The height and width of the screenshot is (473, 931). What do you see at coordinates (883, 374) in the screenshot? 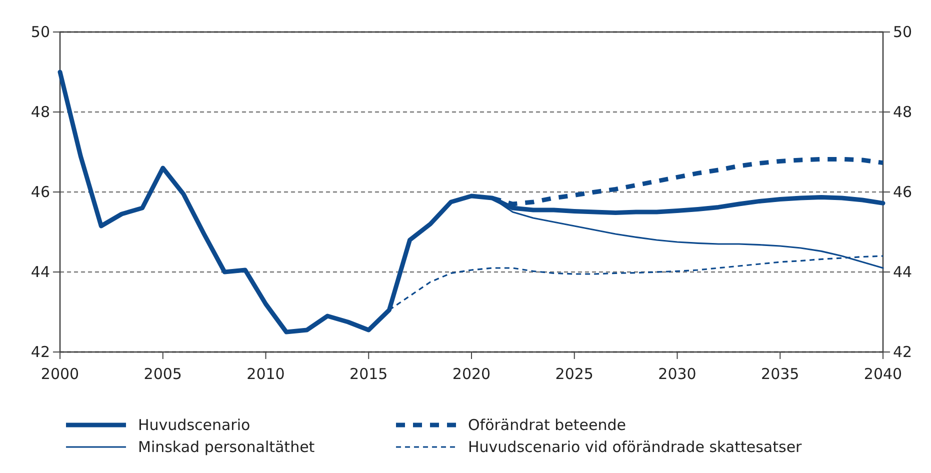
I see `x-tick-label: 2040` at bounding box center [883, 374].